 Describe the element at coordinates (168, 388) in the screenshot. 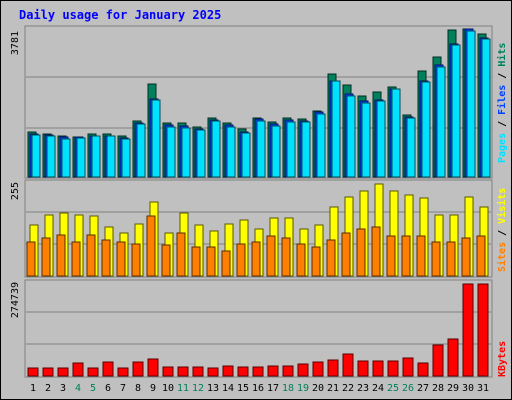

I see `x-tick-label: 10` at that location.